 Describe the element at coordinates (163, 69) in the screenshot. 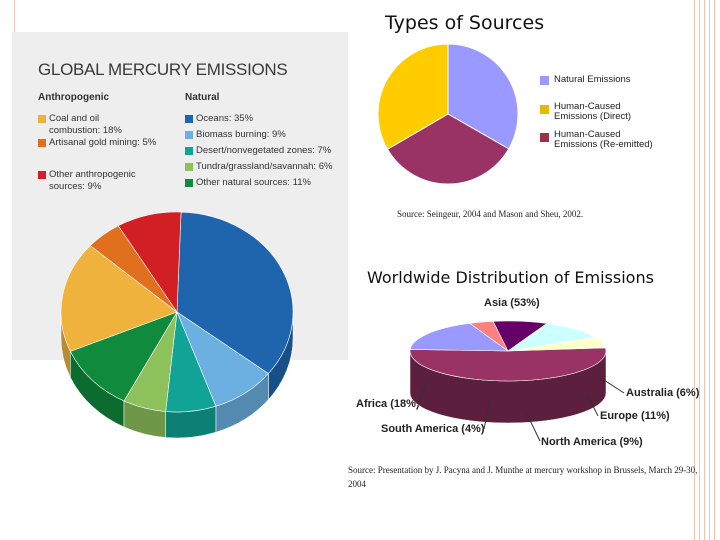

I see `global-mercury-title: GLOBAL MERCURY EMISSIONS` at that location.